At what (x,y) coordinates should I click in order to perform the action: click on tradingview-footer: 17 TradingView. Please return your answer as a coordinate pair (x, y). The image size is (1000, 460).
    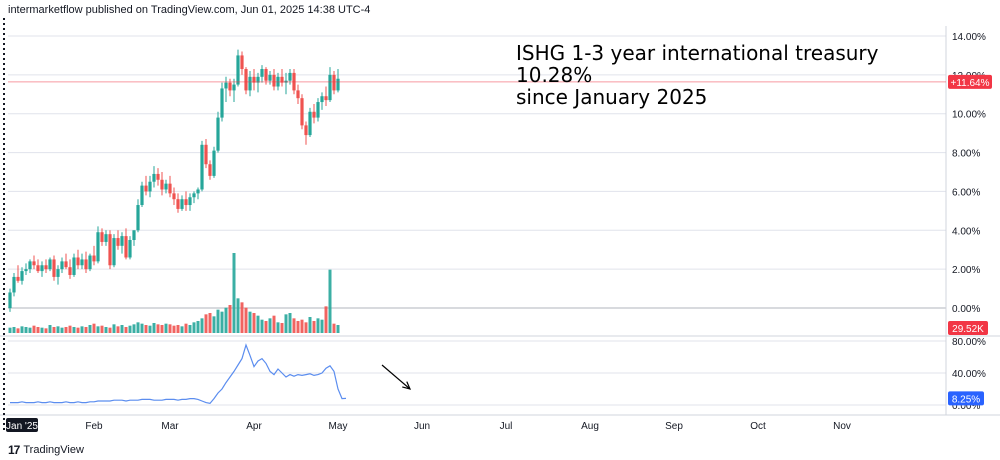
    Looking at the image, I should click on (46, 450).